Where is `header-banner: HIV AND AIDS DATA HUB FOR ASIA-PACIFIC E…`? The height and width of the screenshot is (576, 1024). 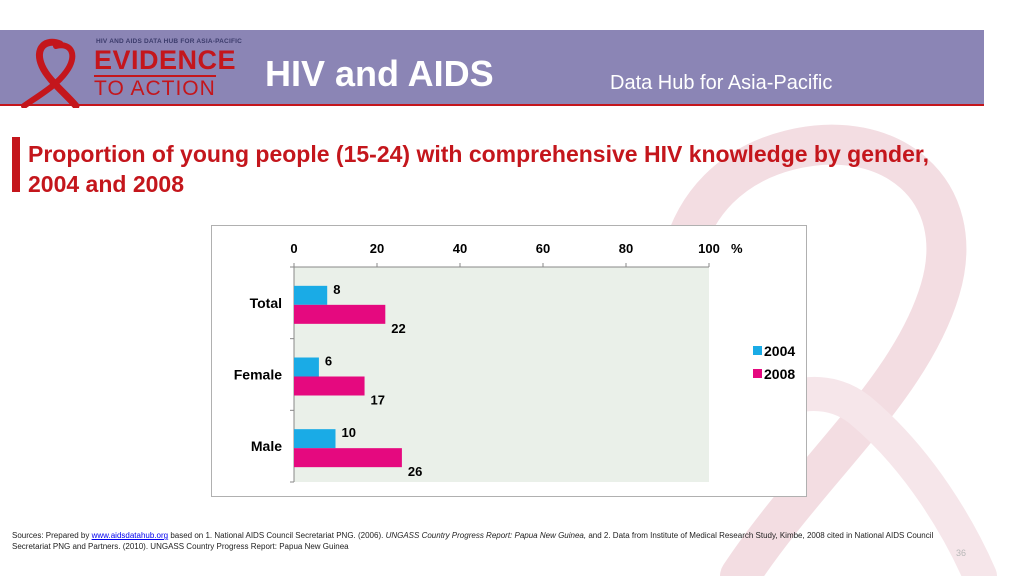 header-banner: HIV AND AIDS DATA HUB FOR ASIA-PACIFIC E… is located at coordinates (492, 69).